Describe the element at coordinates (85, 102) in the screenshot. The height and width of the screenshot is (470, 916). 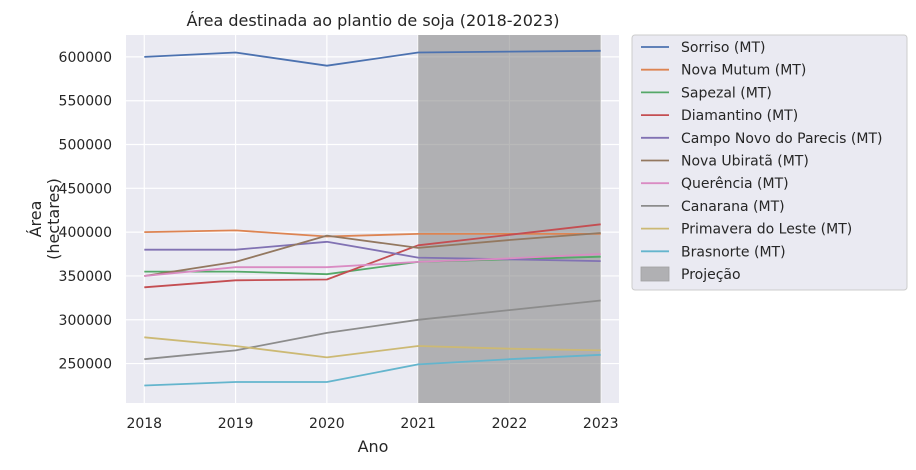
I see `y-tick-label: 550000` at that location.